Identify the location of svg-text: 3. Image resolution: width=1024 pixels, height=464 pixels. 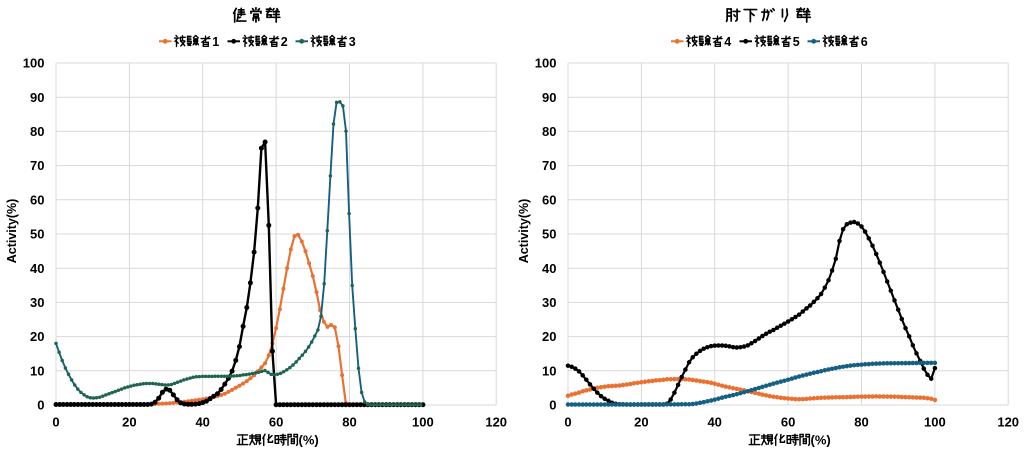
(352, 42).